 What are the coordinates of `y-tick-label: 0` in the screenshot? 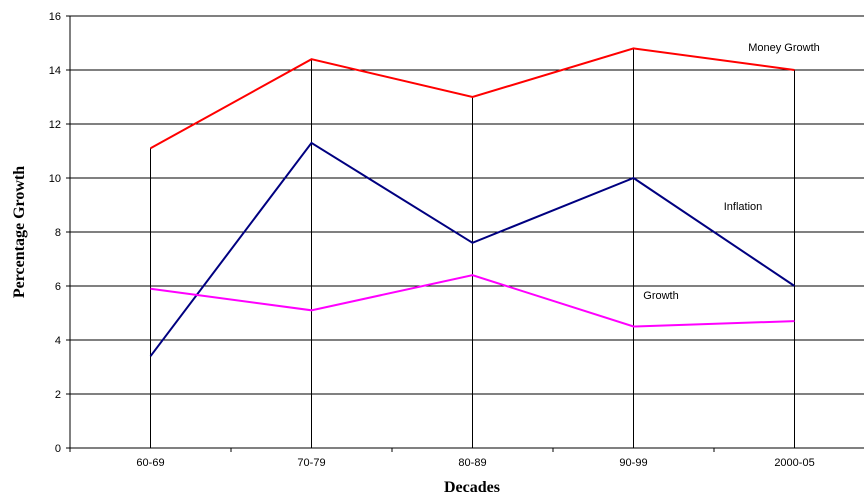 It's located at (58, 449).